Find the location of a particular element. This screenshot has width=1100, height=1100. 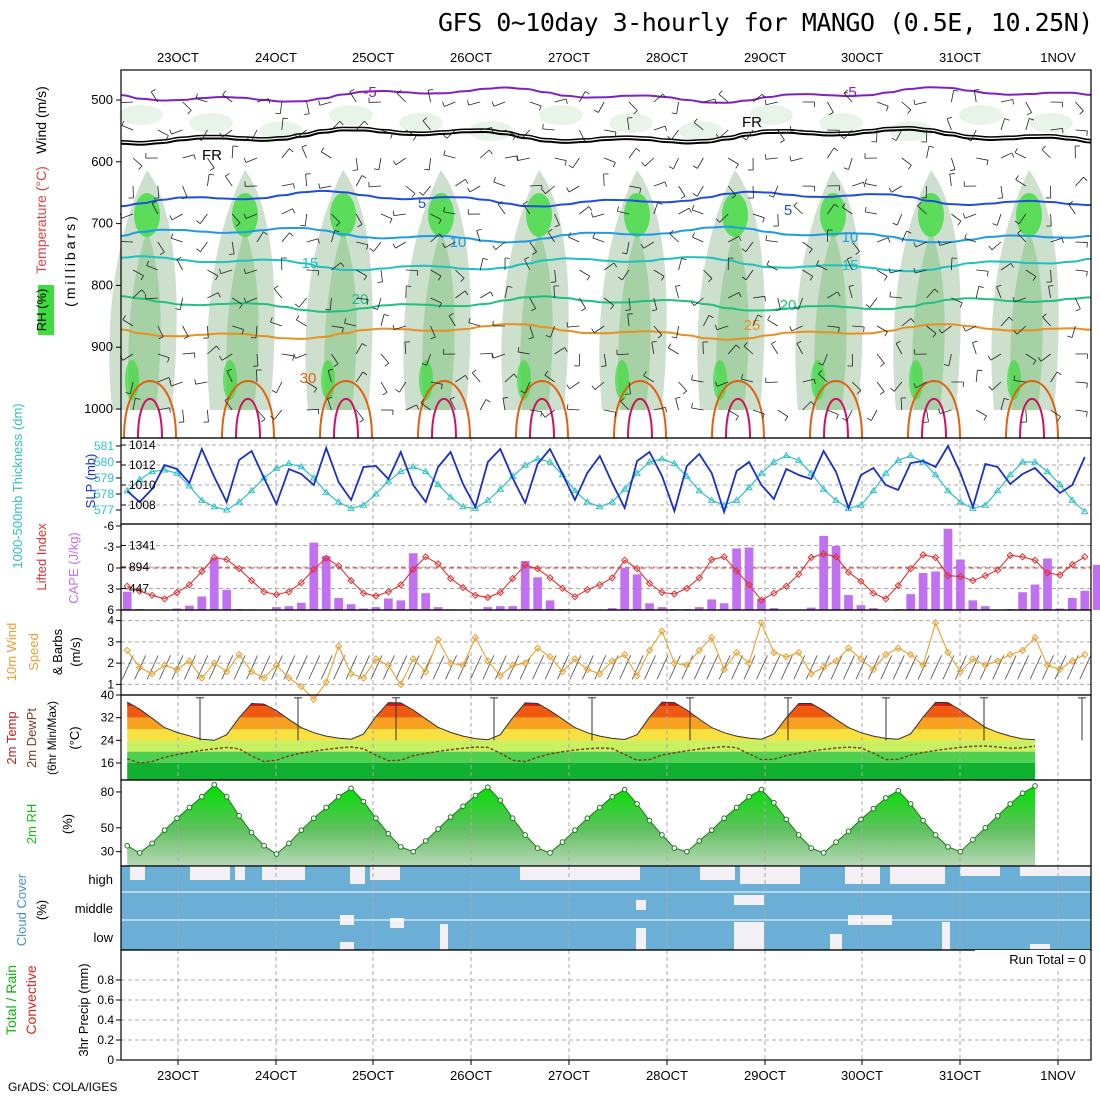

isotherm-label: 20 is located at coordinates (360, 299).